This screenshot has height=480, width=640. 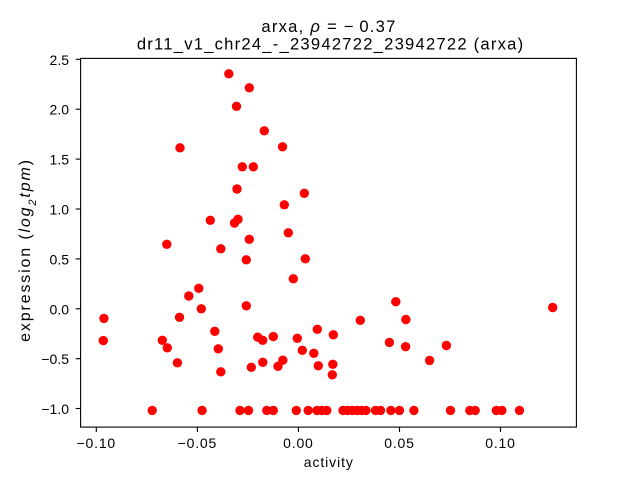 What do you see at coordinates (55, 359) in the screenshot?
I see `svg-text: −0.5` at bounding box center [55, 359].